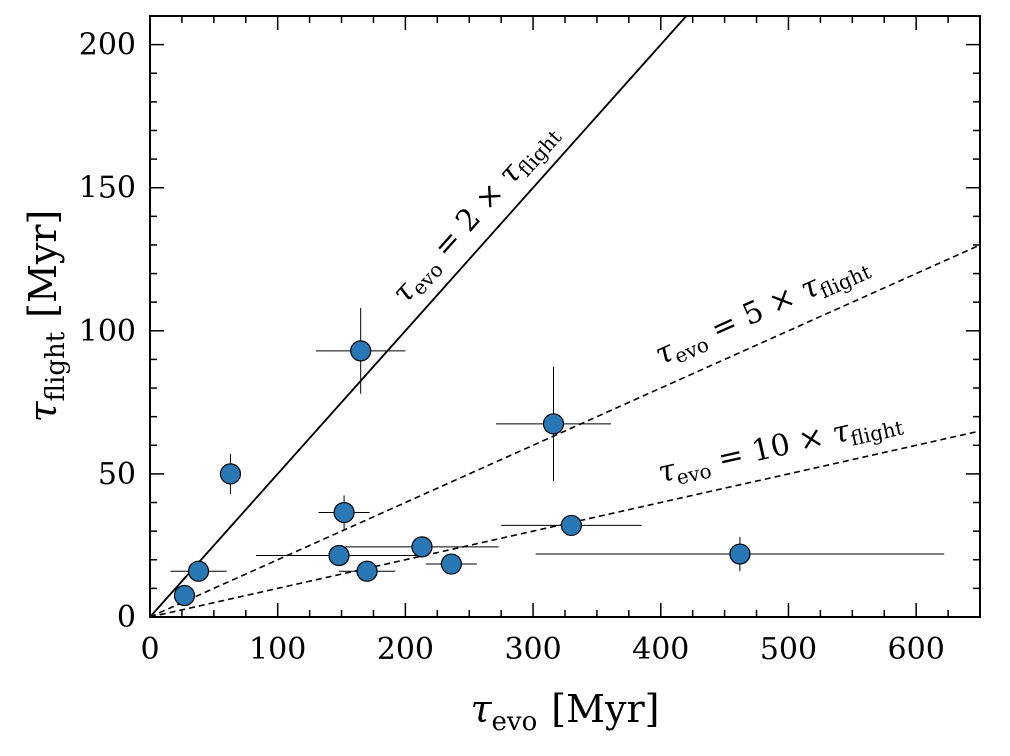  Describe the element at coordinates (469, 220) in the screenshot. I see `label-middle: = 2 ×` at that location.